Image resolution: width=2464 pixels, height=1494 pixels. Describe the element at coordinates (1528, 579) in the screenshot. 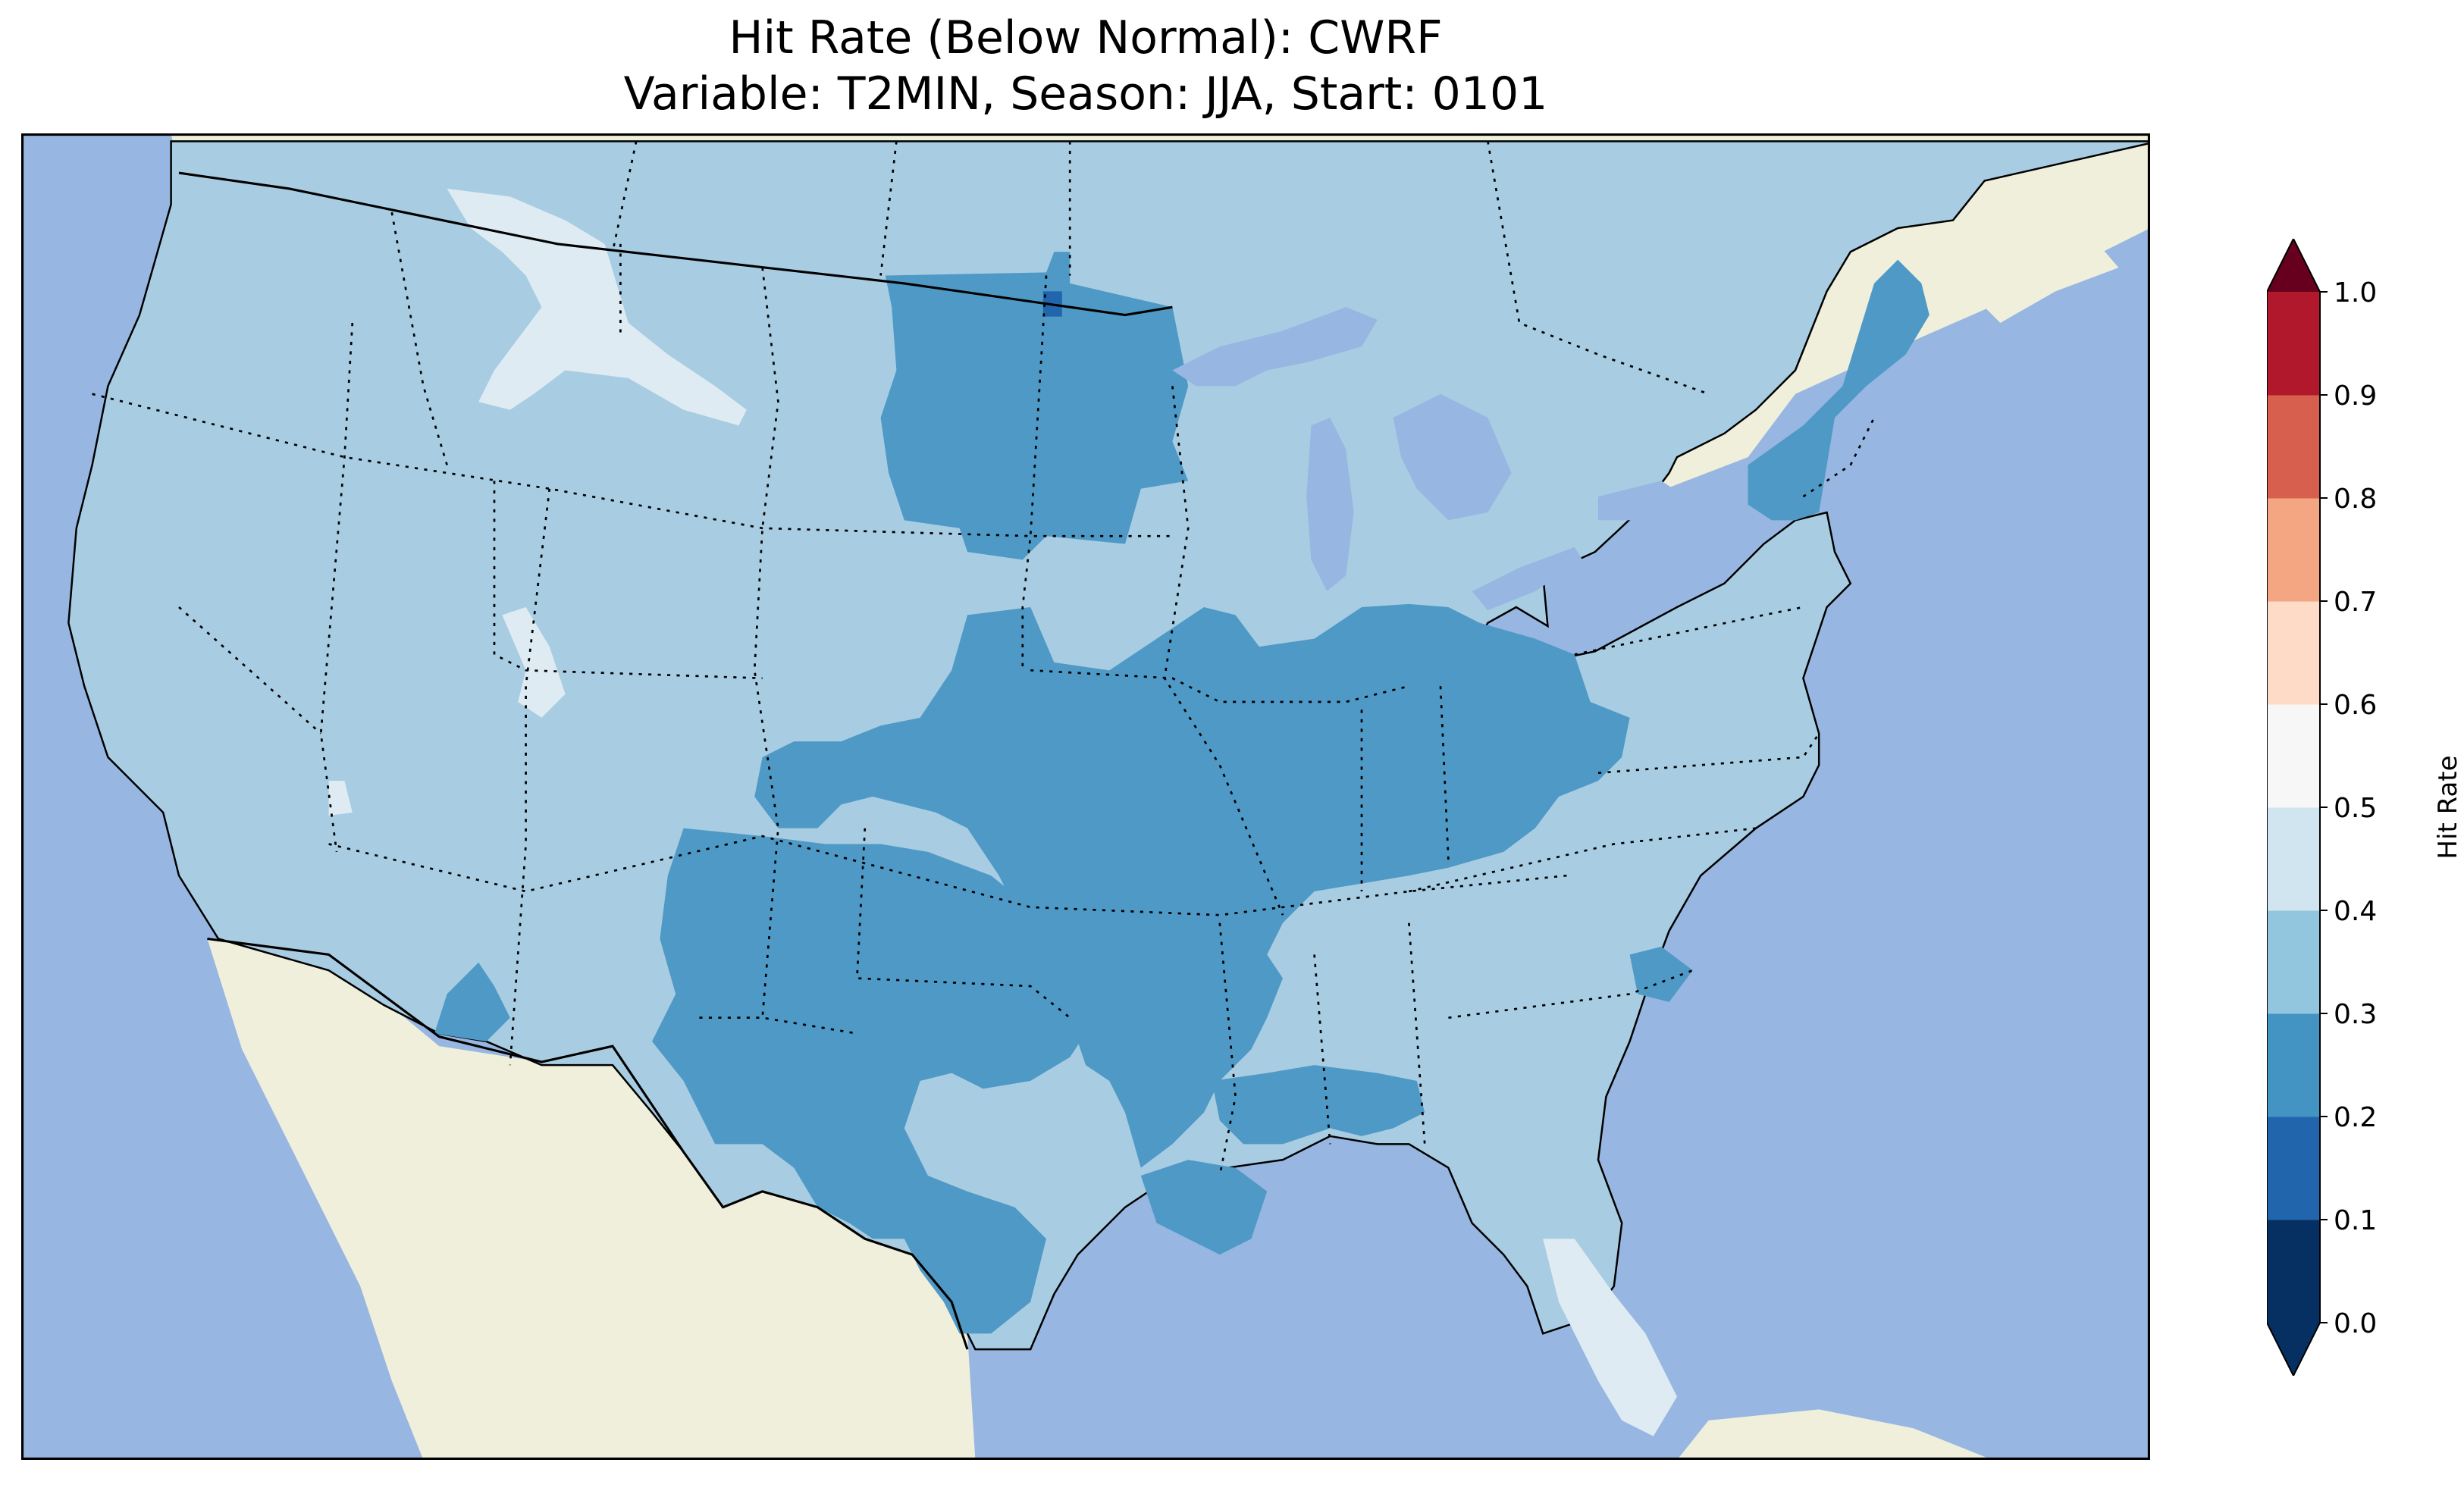

I see `lake-erie` at that location.